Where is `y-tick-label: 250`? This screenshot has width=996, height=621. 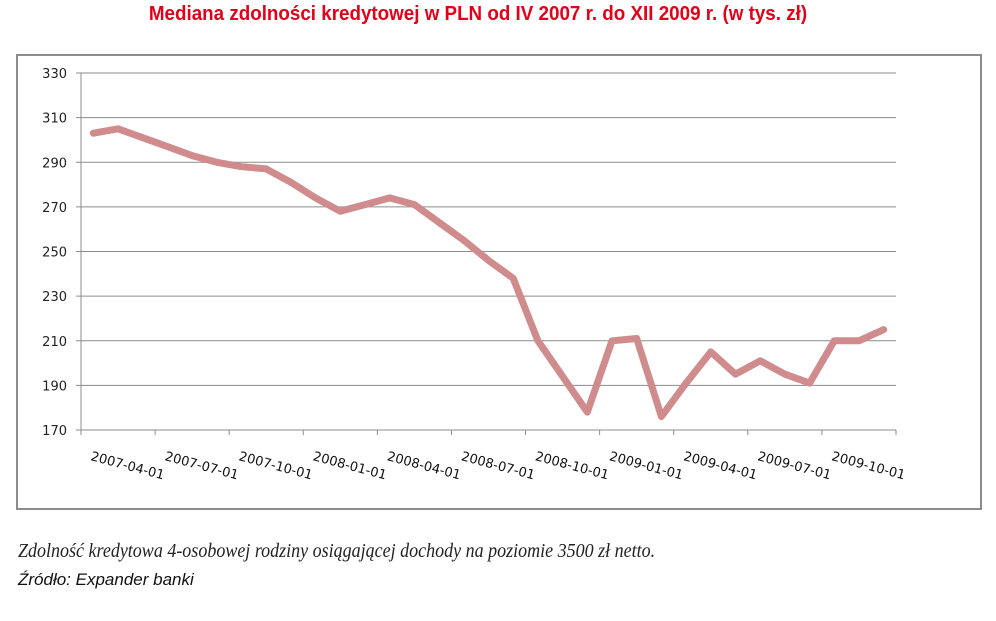
y-tick-label: 250 is located at coordinates (54, 253).